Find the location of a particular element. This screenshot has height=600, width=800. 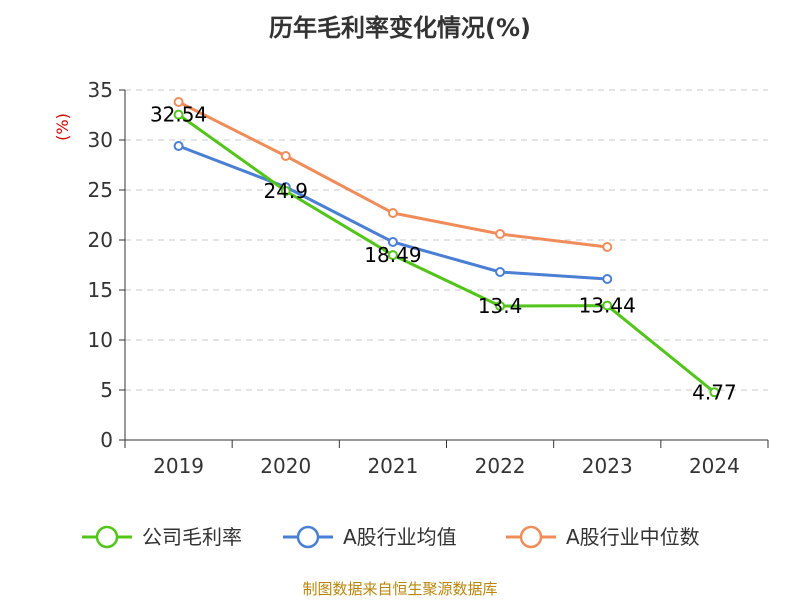

y-axis-unit-label: (%) is located at coordinates (62, 127).